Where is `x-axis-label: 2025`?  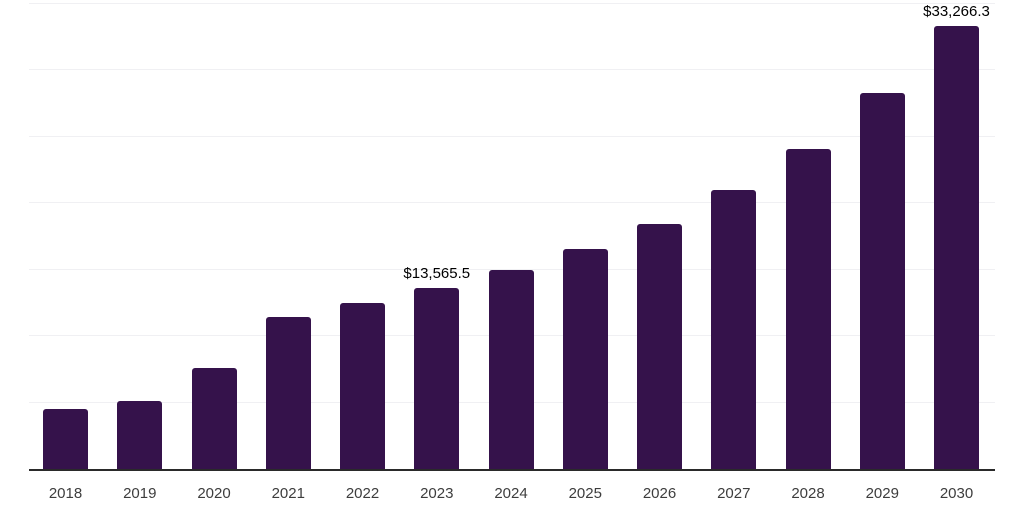 x-axis-label: 2025 is located at coordinates (585, 493).